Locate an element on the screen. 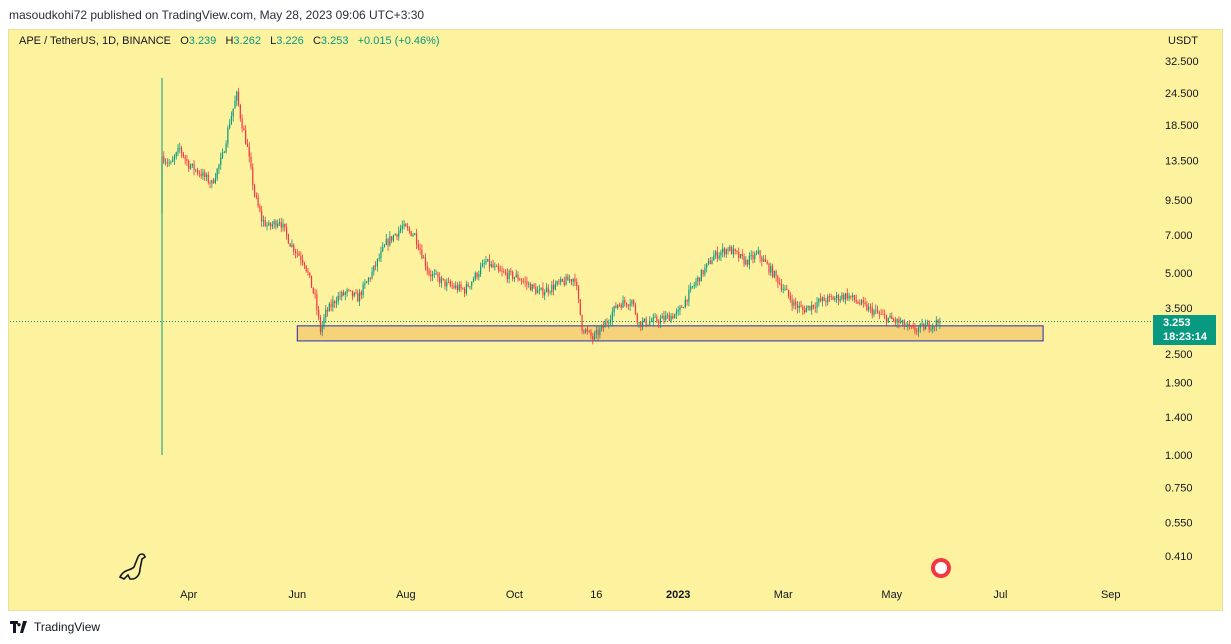 This screenshot has height=644, width=1231. change-value: +0.015 (+0.46%) is located at coordinates (398, 41).